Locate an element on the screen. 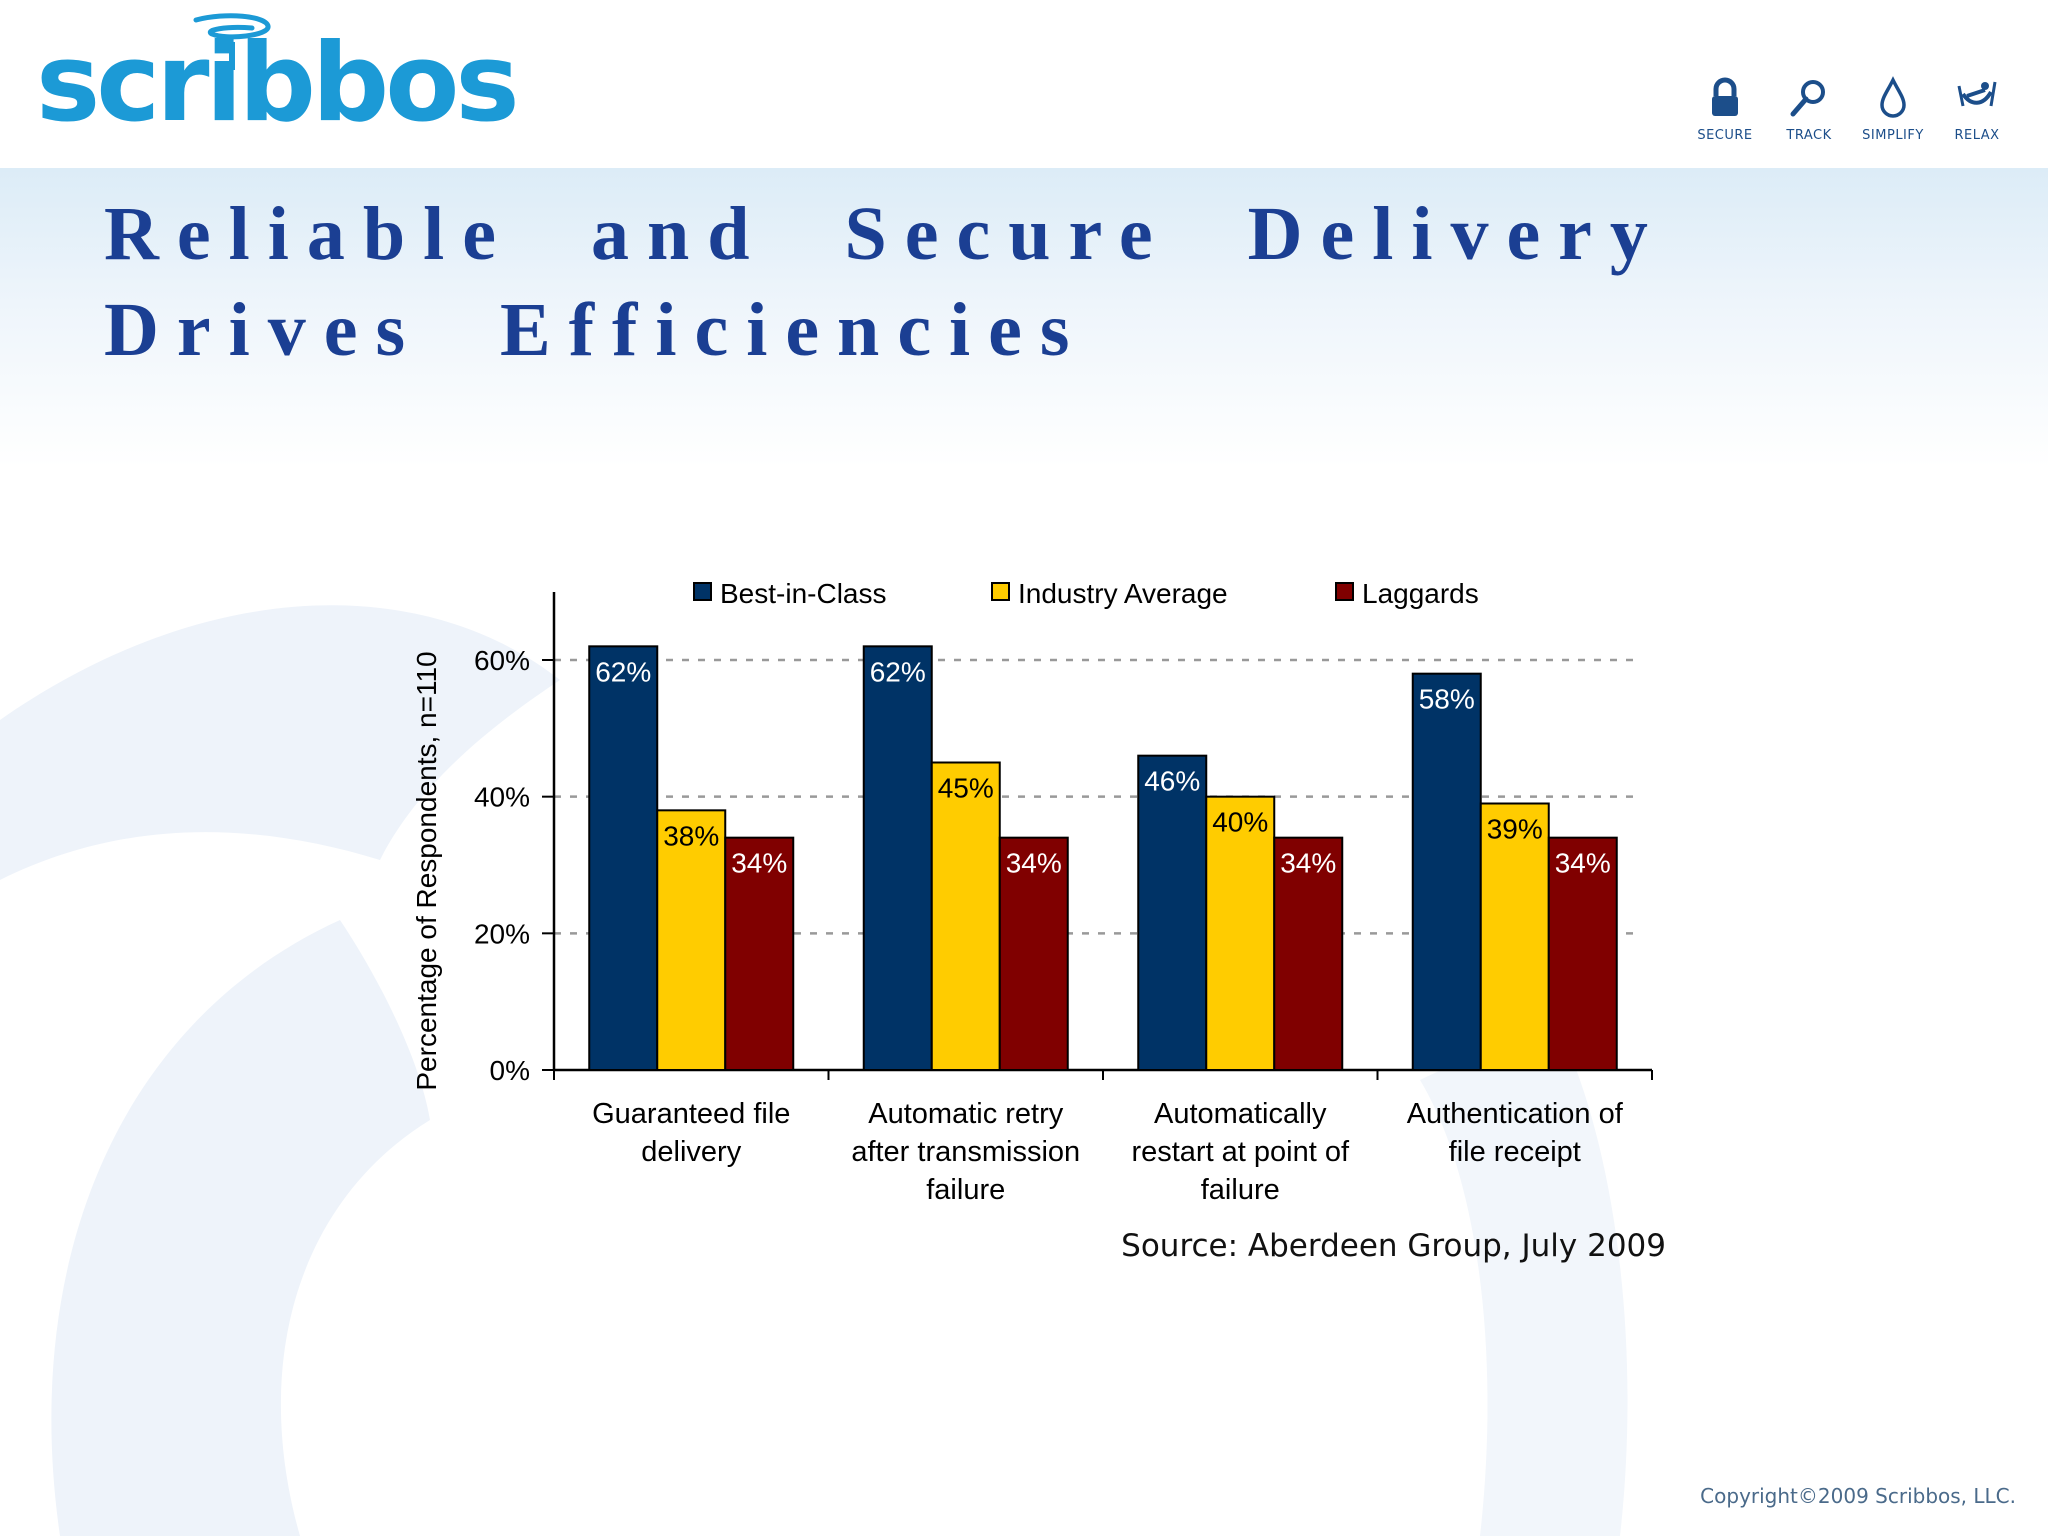 The height and width of the screenshot is (1536, 2048). bar-value-label: 40% is located at coordinates (1240, 822).